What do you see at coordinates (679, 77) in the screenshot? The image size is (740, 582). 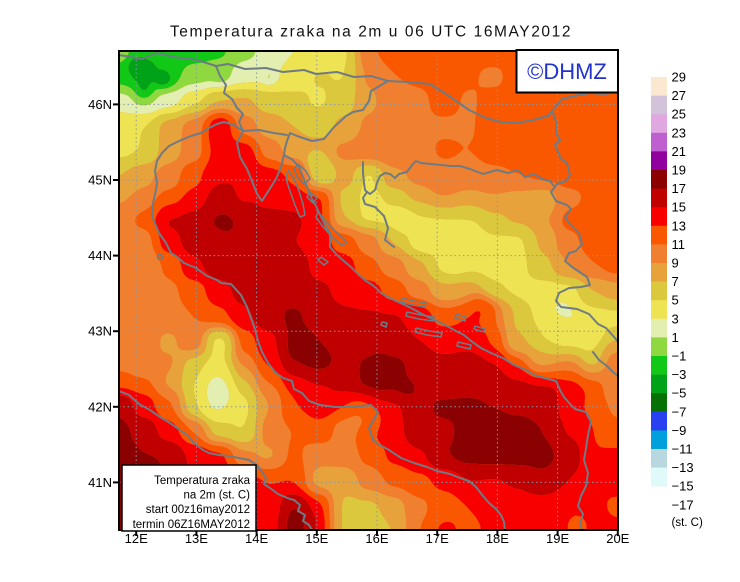 I see `svg-text: 29` at bounding box center [679, 77].